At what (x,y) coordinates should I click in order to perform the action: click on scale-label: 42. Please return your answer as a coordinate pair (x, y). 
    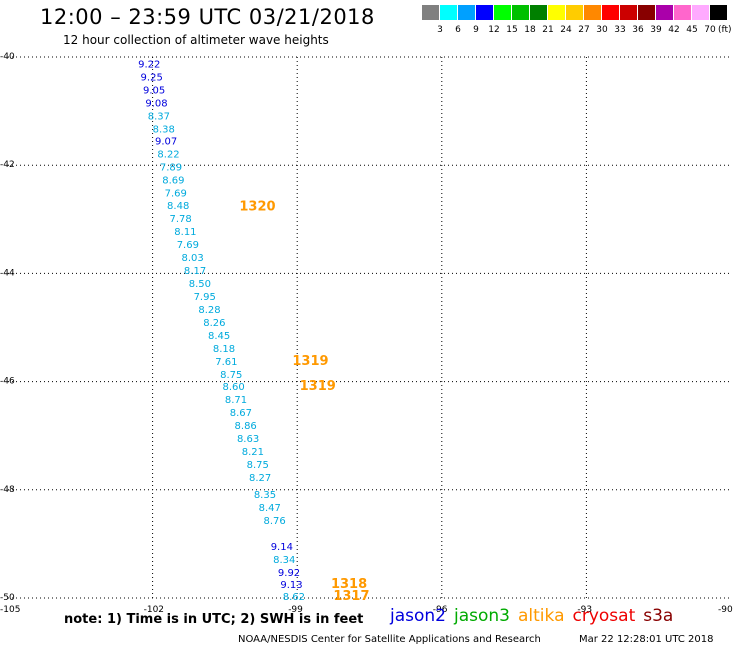
    Looking at the image, I should click on (674, 30).